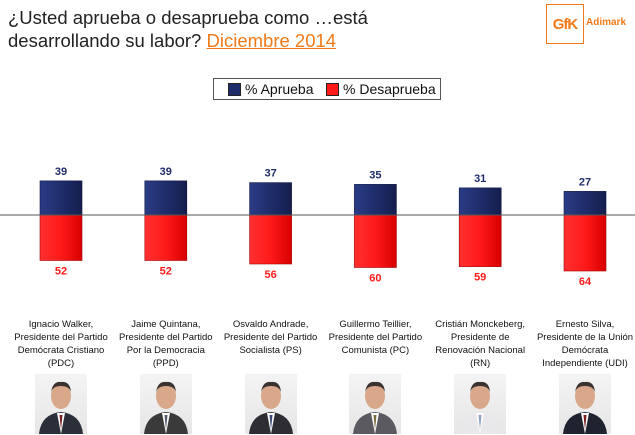 Image resolution: width=635 pixels, height=435 pixels. I want to click on gfk-adimark-logo: GfK Adimark, so click(589, 25).